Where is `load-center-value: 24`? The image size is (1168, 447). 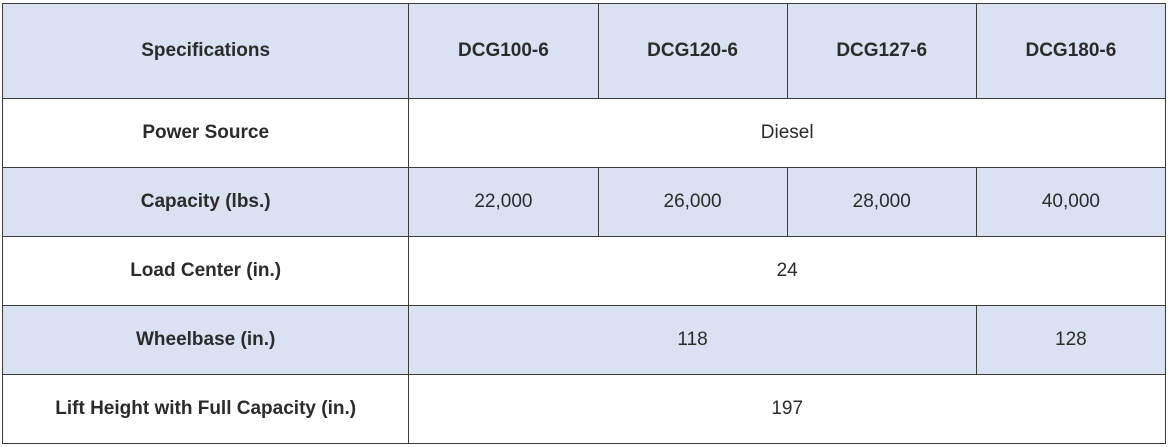 load-center-value: 24 is located at coordinates (787, 271).